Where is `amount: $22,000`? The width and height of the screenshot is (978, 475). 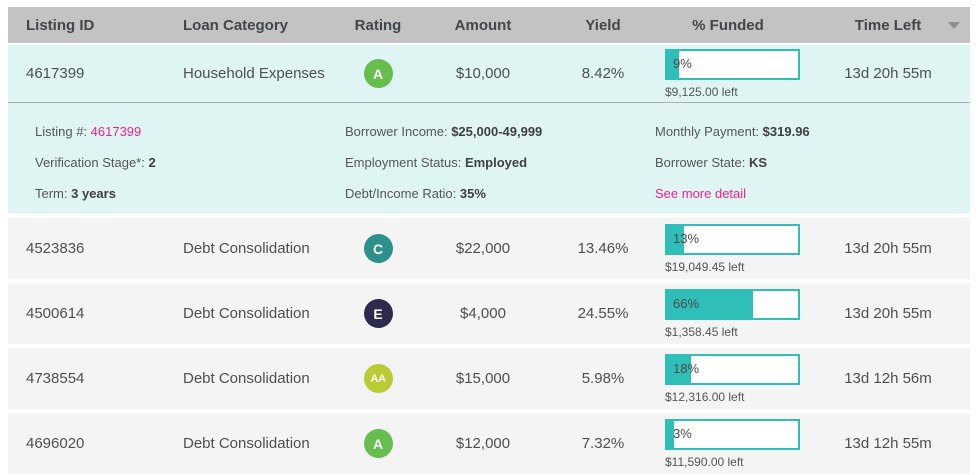
amount: $22,000 is located at coordinates (483, 248).